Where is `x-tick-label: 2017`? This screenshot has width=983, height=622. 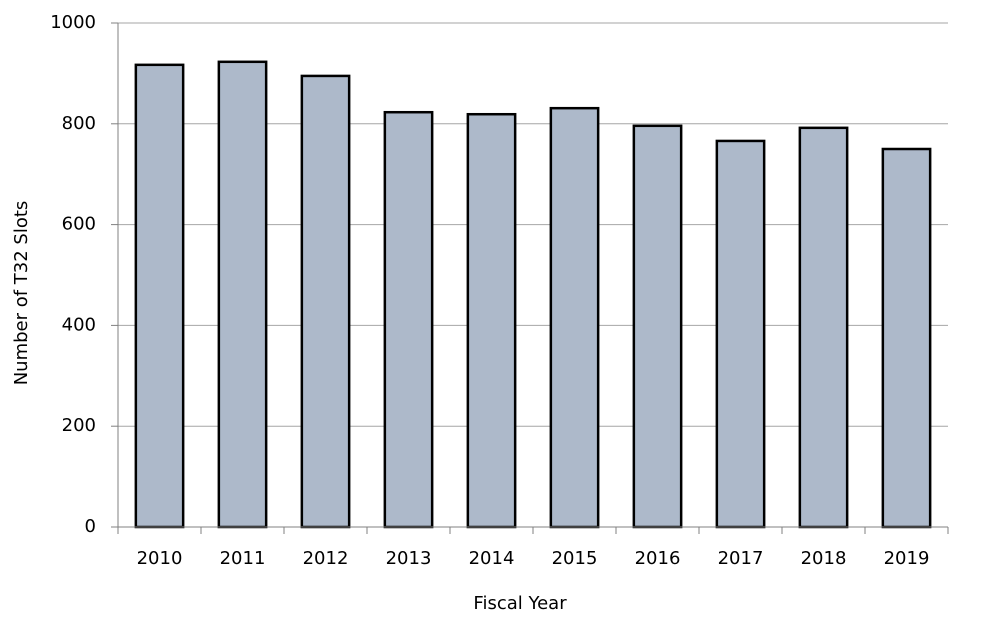
x-tick-label: 2017 is located at coordinates (741, 558).